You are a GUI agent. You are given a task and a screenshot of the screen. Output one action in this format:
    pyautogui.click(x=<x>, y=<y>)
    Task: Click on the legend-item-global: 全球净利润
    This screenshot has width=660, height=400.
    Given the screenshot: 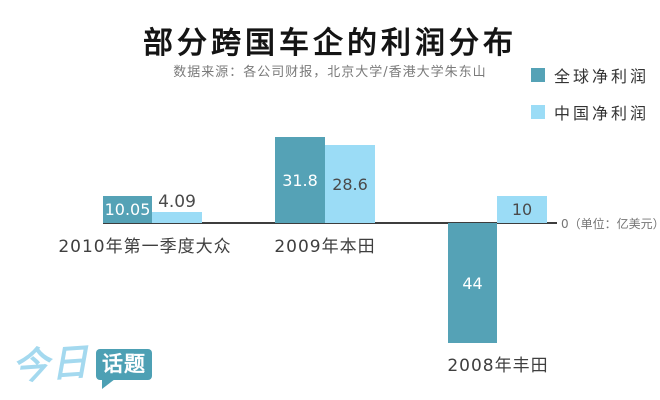 What is the action you would take?
    pyautogui.click(x=590, y=75)
    